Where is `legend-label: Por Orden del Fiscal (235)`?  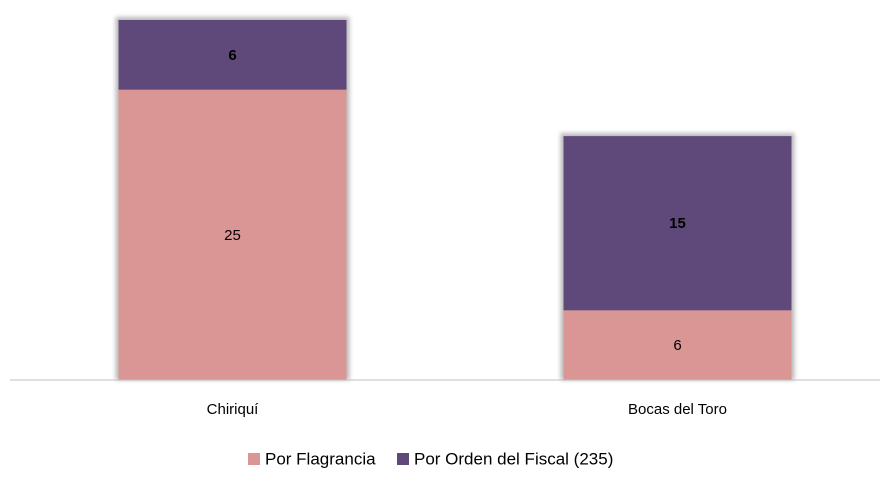
legend-label: Por Orden del Fiscal (235) is located at coordinates (513, 458).